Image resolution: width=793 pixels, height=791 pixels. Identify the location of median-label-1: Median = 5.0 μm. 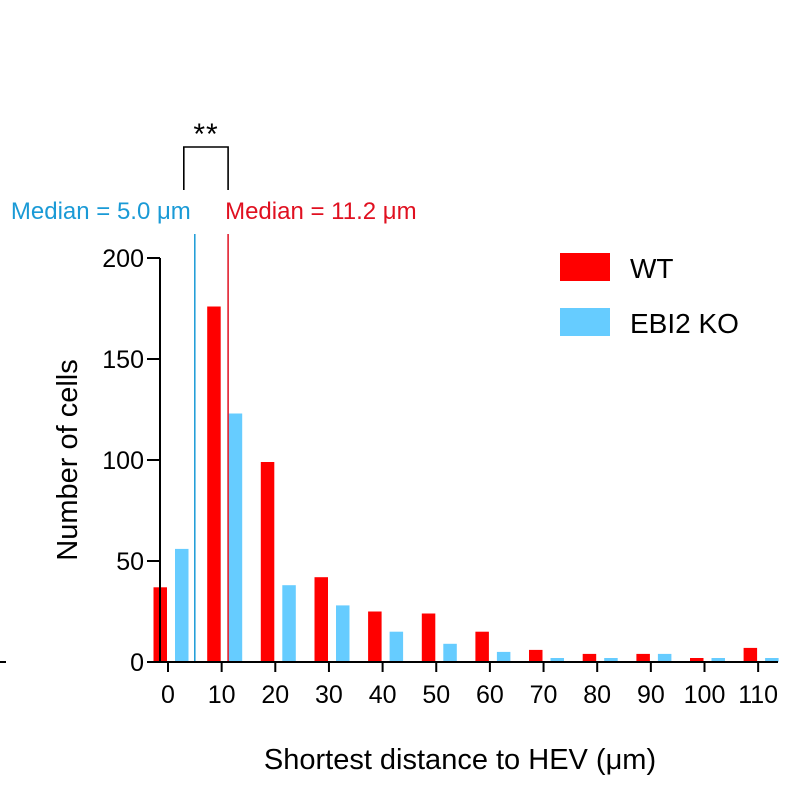
(101, 211).